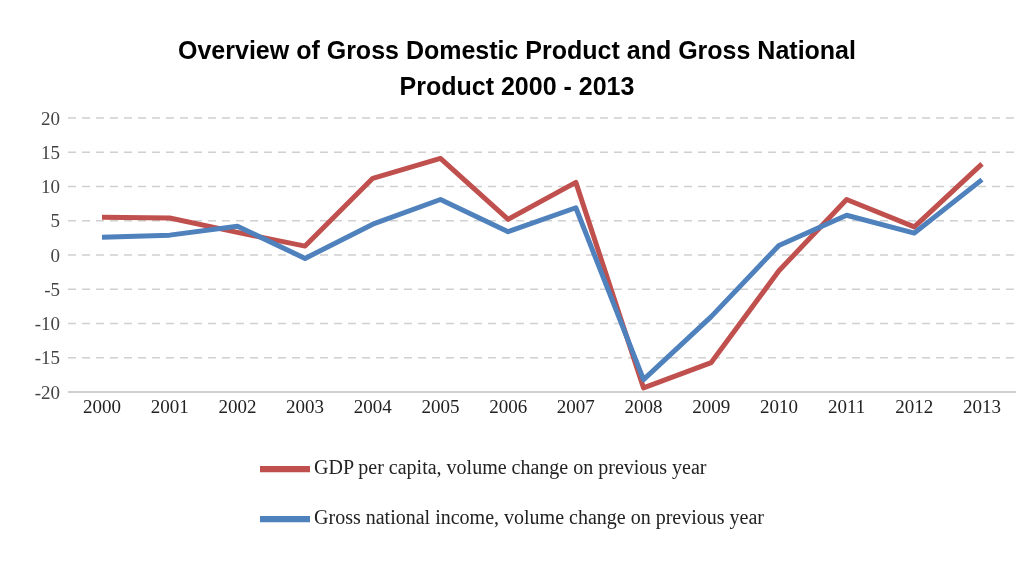 The image size is (1034, 561). What do you see at coordinates (846, 407) in the screenshot?
I see `x-tick-label: 2011` at bounding box center [846, 407].